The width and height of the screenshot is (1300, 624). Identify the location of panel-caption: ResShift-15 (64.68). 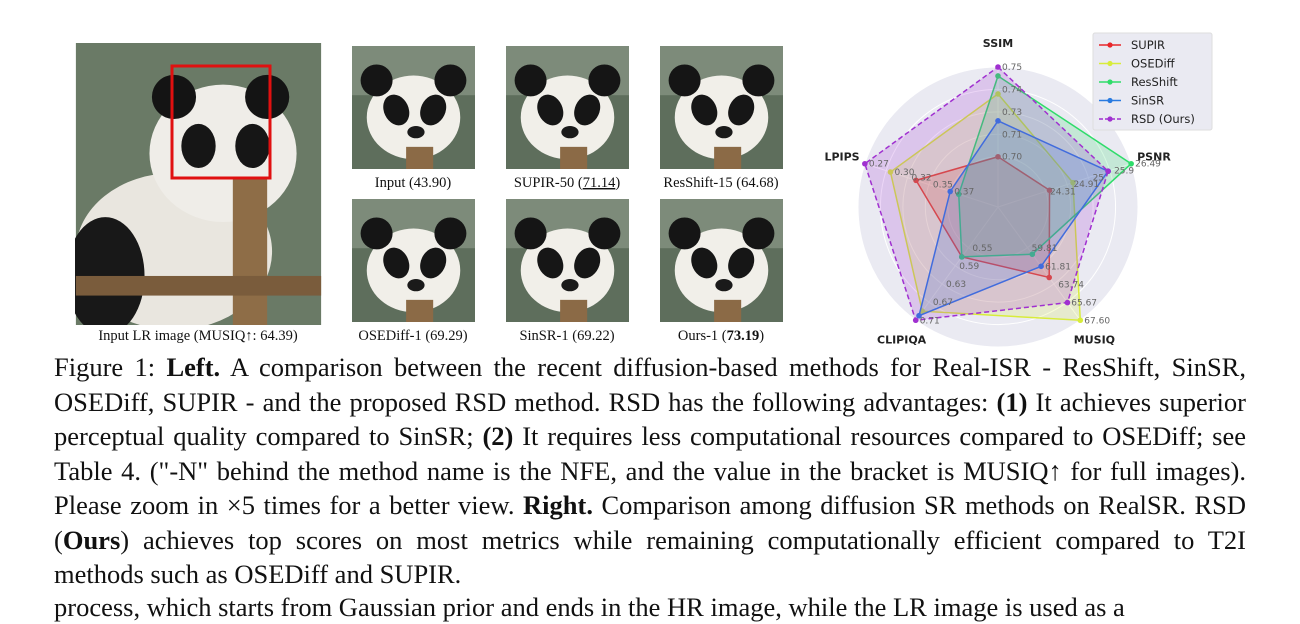
(720, 183).